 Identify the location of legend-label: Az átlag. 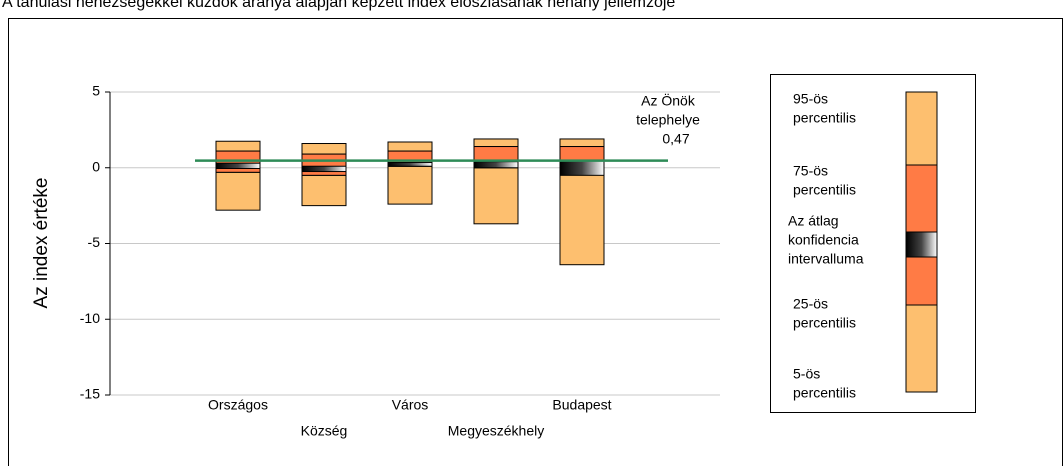
(813, 221).